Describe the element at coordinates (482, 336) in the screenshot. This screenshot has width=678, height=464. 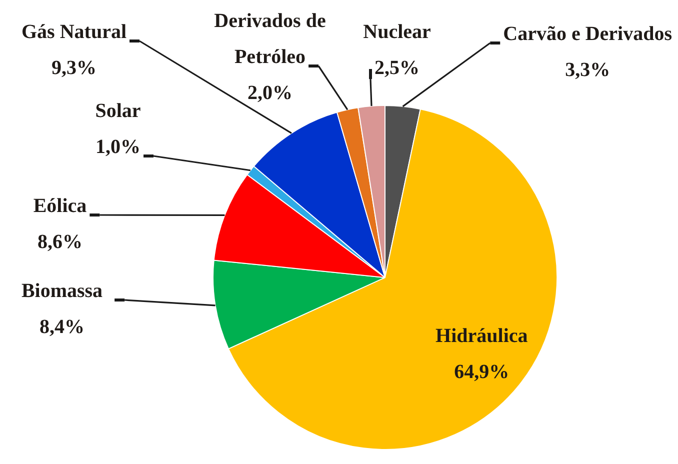
I see `slice-label: Hidráulica` at that location.